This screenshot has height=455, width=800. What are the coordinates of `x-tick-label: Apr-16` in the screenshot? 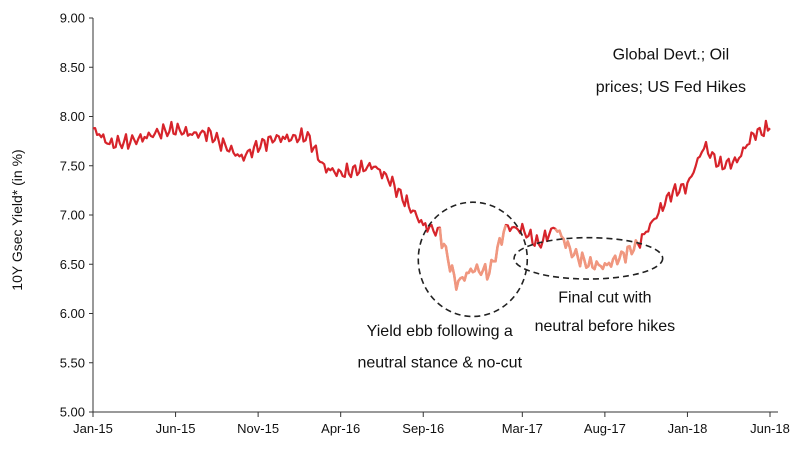 It's located at (340, 428).